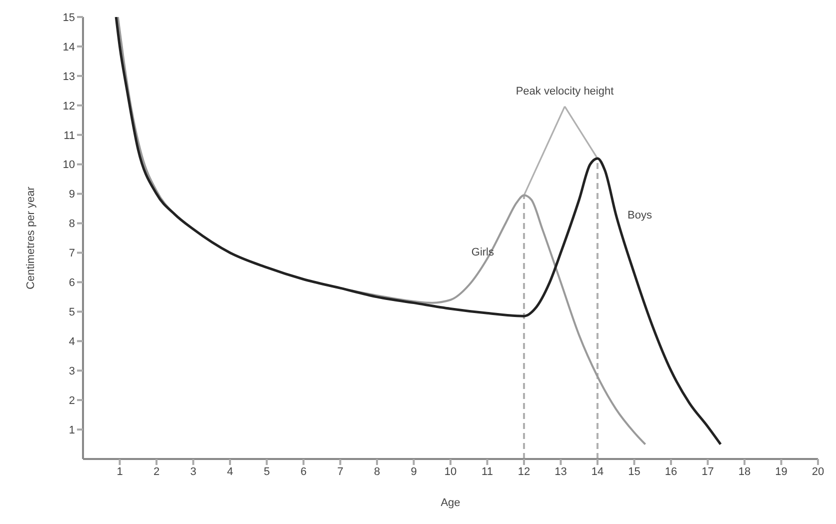 Image resolution: width=836 pixels, height=524 pixels. Describe the element at coordinates (303, 472) in the screenshot. I see `x-tick-label: 6` at that location.